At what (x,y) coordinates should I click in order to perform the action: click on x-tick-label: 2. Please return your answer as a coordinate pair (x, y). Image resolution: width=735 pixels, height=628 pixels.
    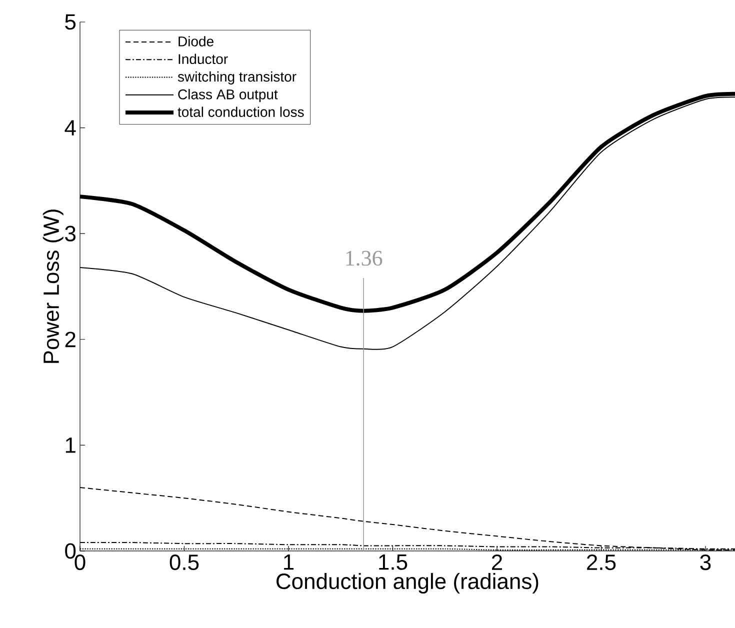
    Looking at the image, I should click on (497, 562).